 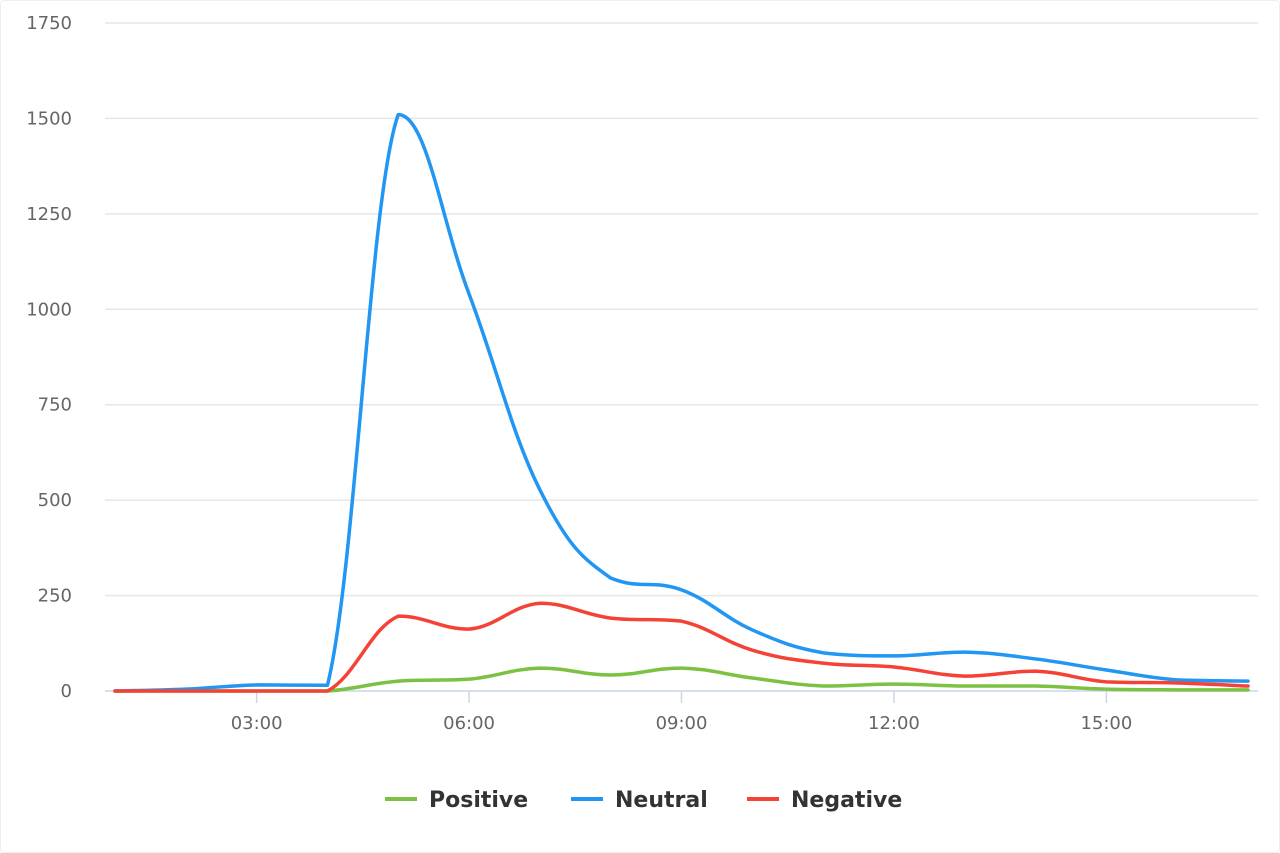 What do you see at coordinates (49, 23) in the screenshot?
I see `y-tick-label: 1750` at bounding box center [49, 23].